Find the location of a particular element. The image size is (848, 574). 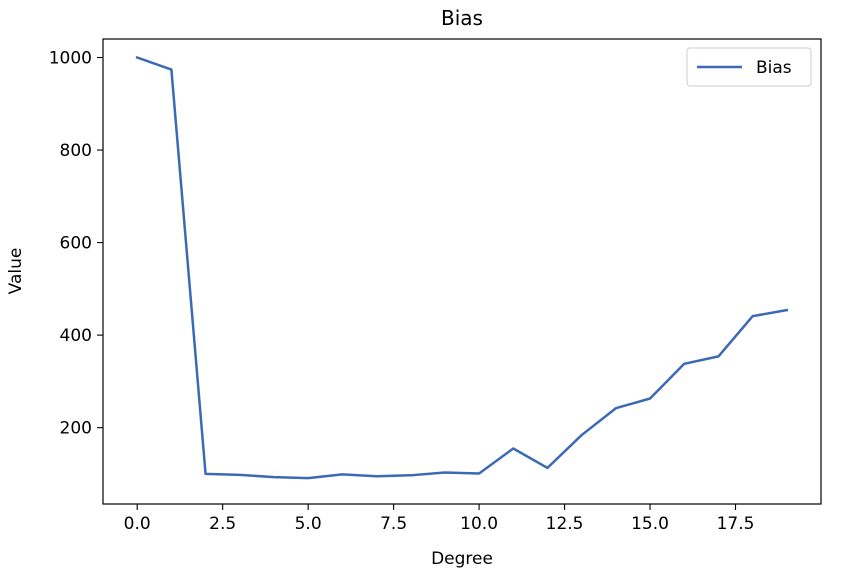

y-tick-label: 1000 is located at coordinates (70, 59).